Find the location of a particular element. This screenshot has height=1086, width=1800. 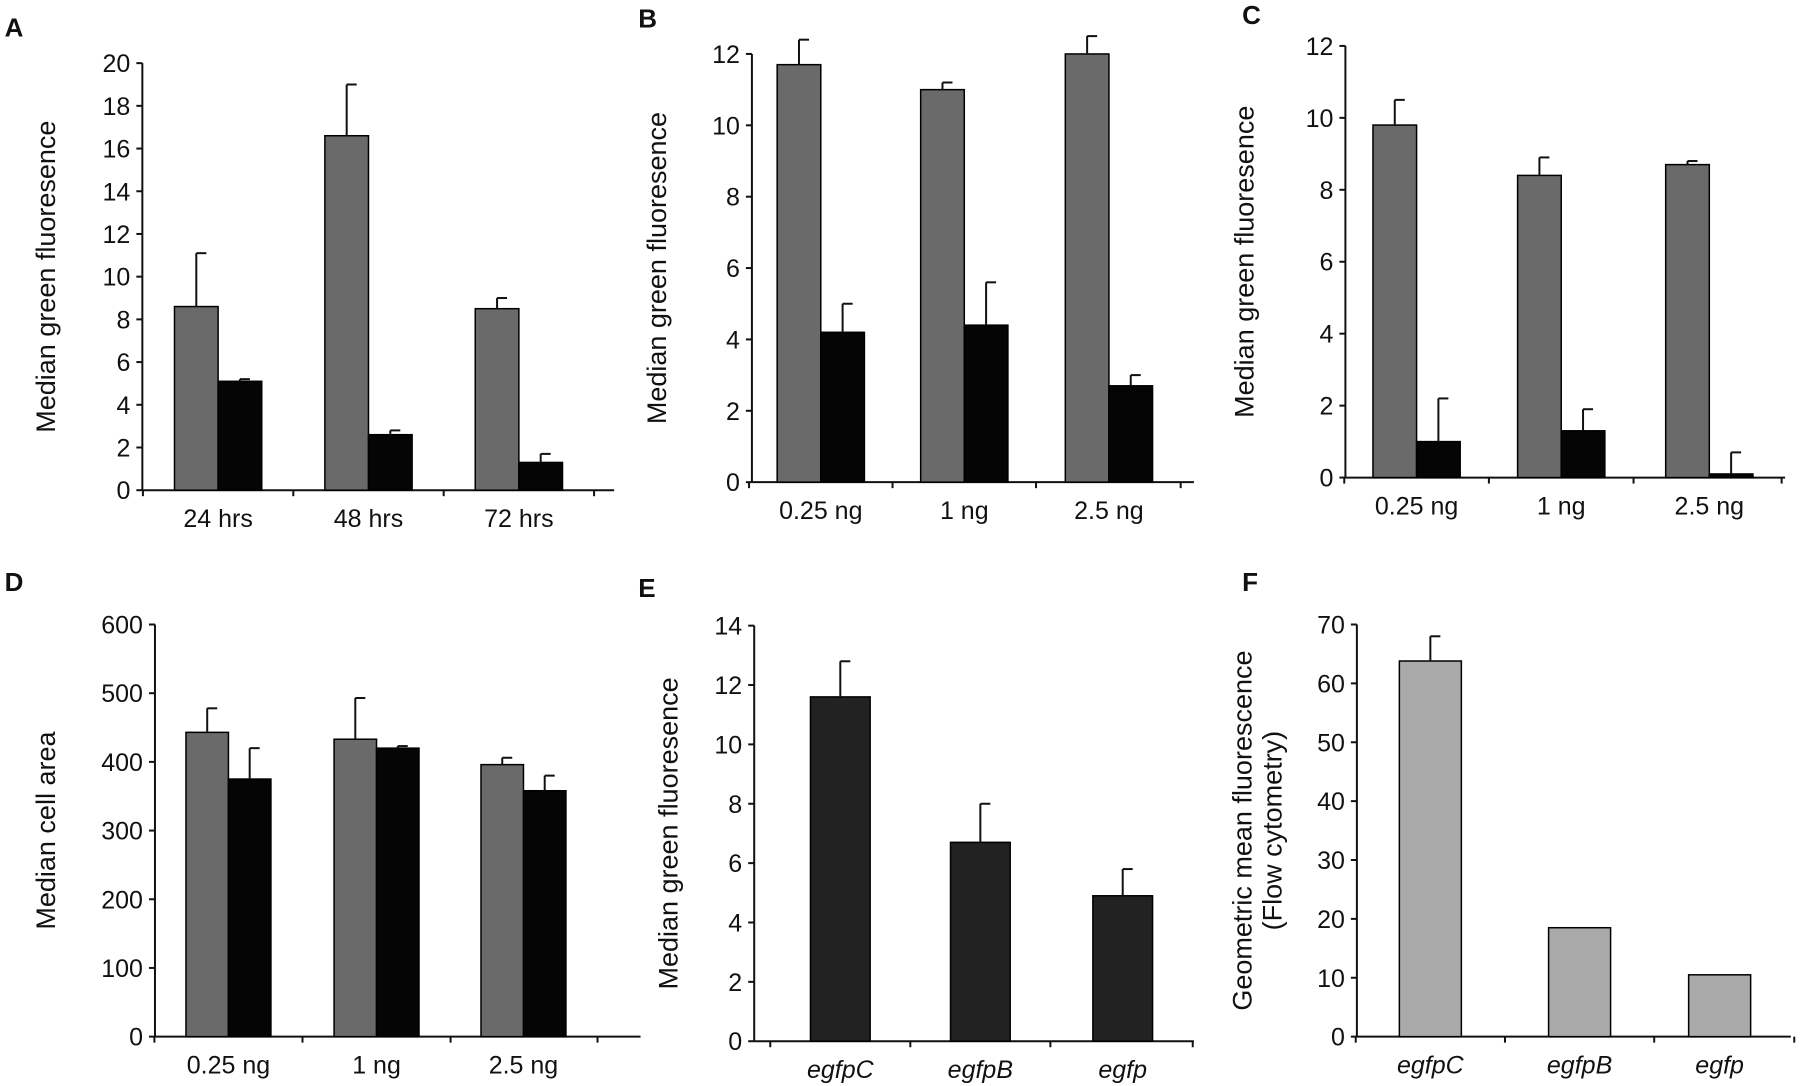

y-tick-label: 500 is located at coordinates (122, 694).